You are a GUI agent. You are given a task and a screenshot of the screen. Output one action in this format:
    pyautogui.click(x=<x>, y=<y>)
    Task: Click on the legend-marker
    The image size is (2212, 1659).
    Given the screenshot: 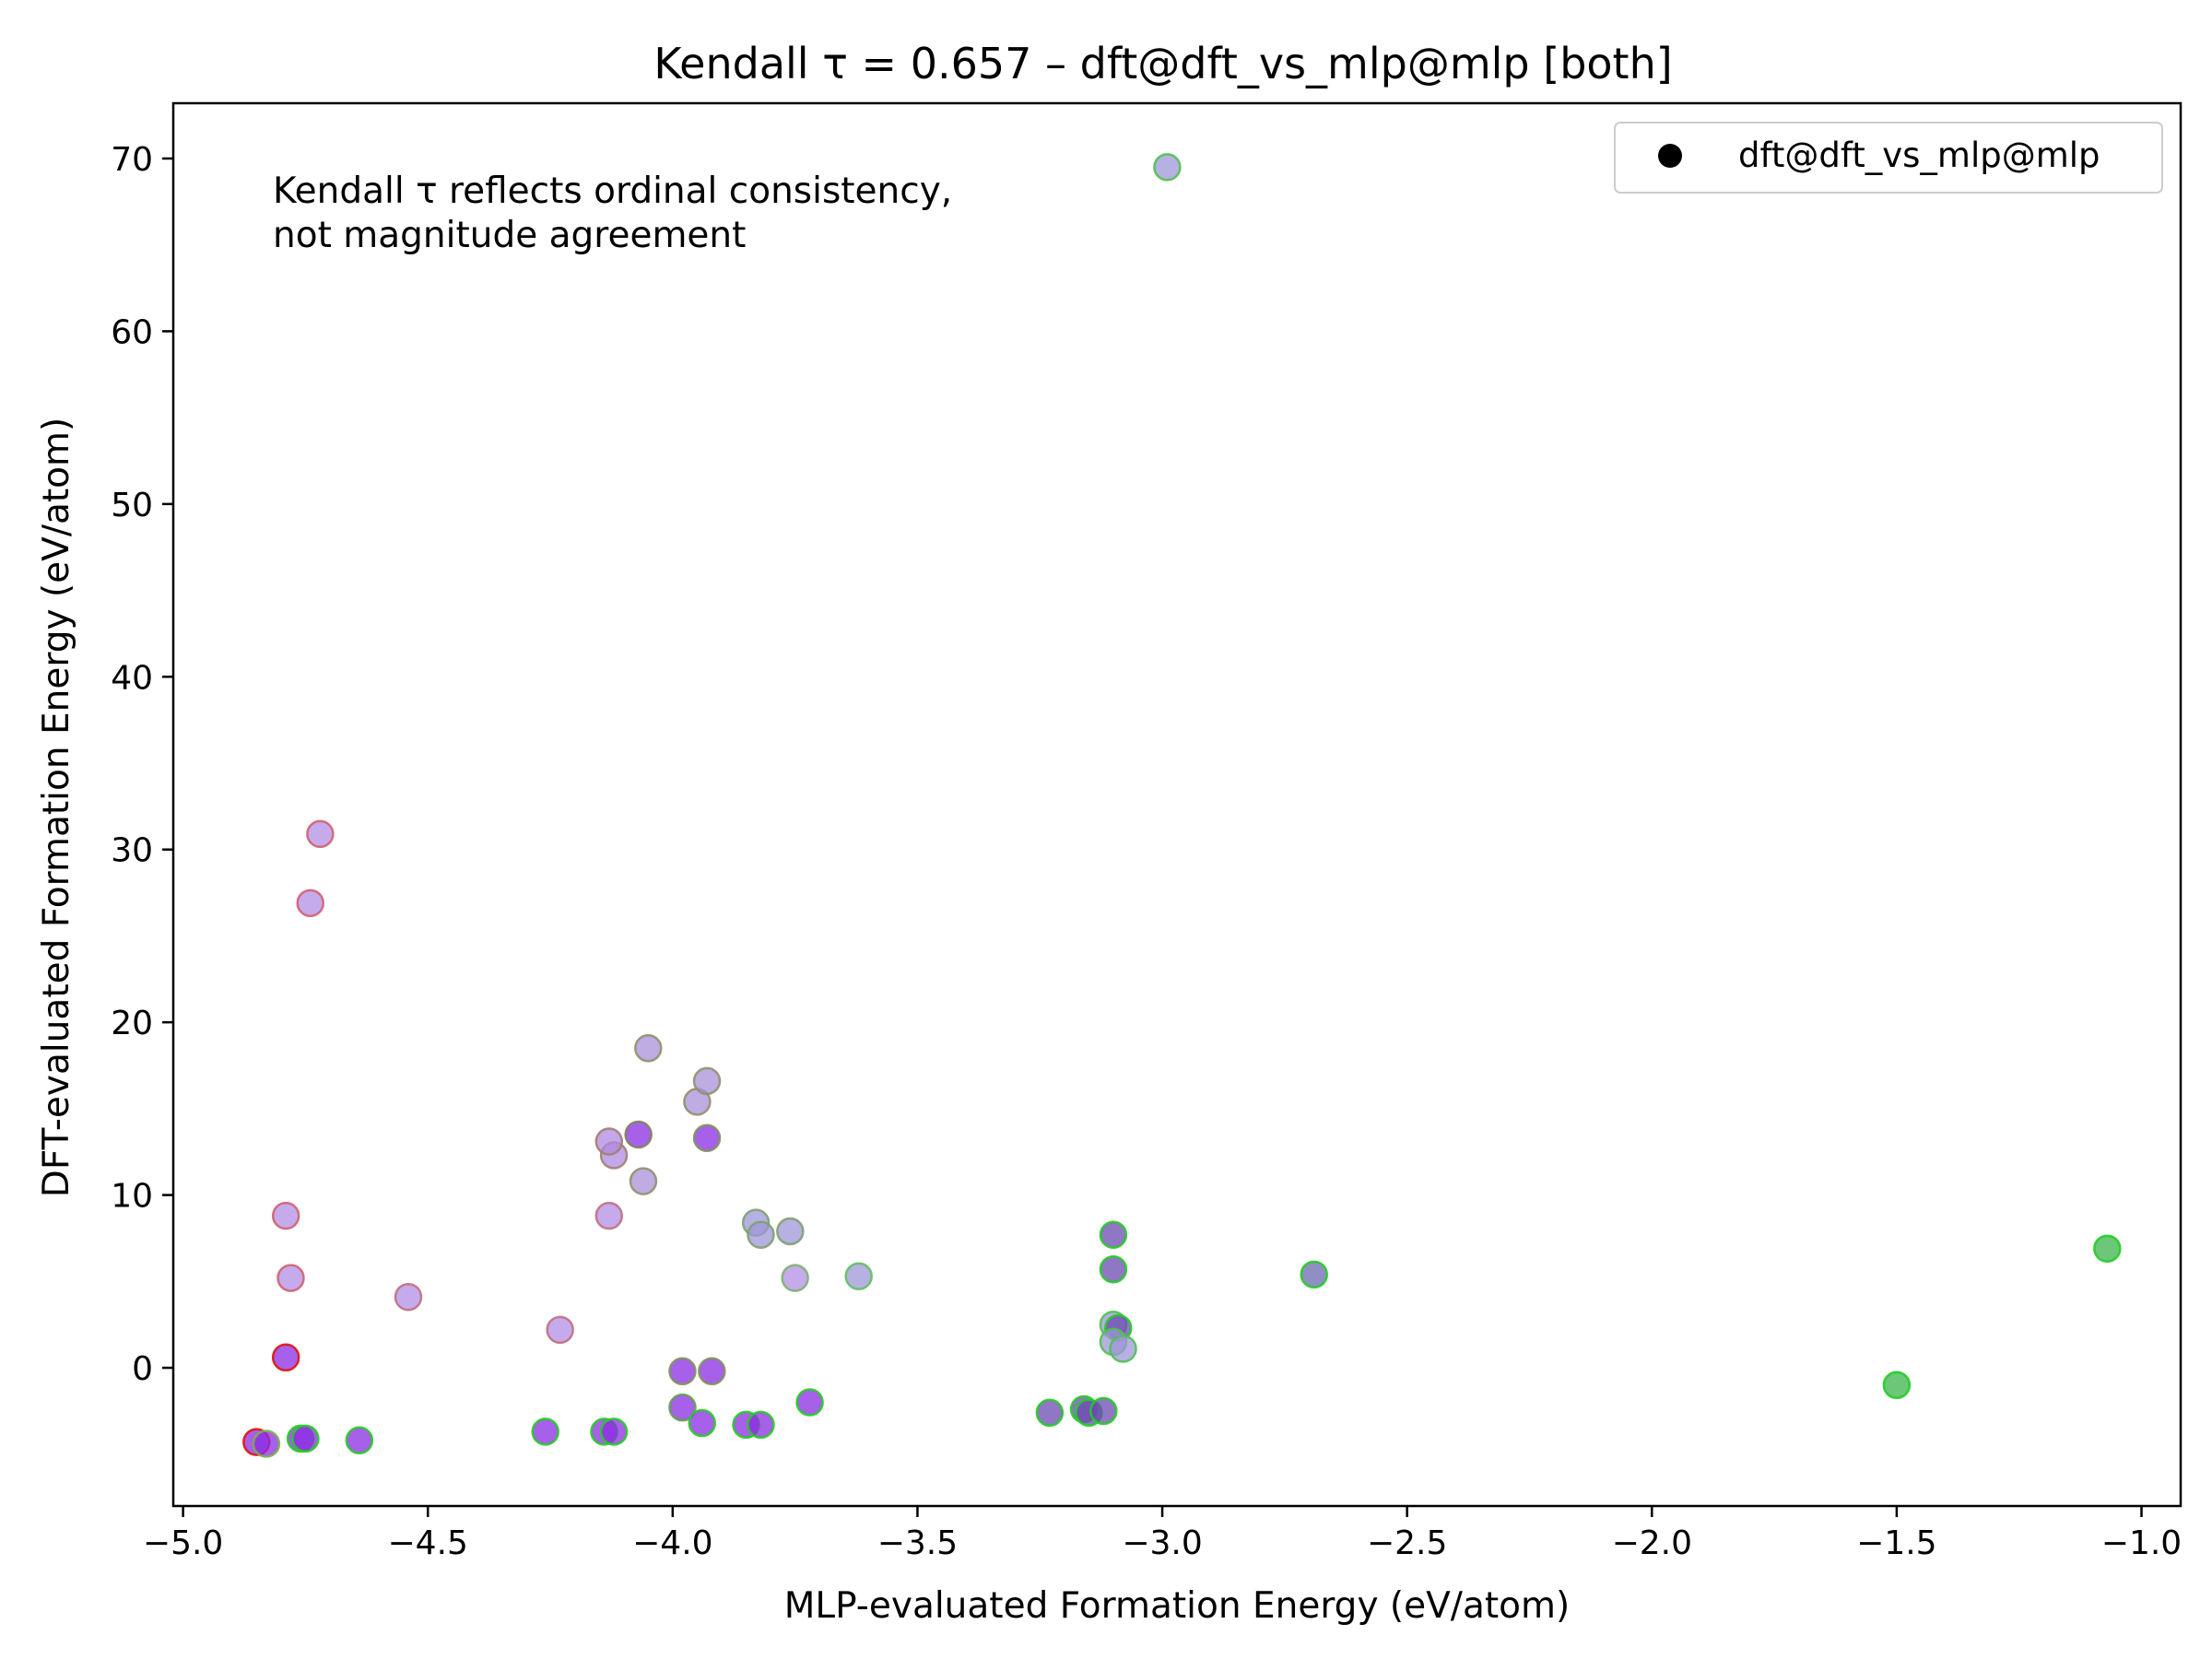 What is the action you would take?
    pyautogui.click(x=1670, y=156)
    